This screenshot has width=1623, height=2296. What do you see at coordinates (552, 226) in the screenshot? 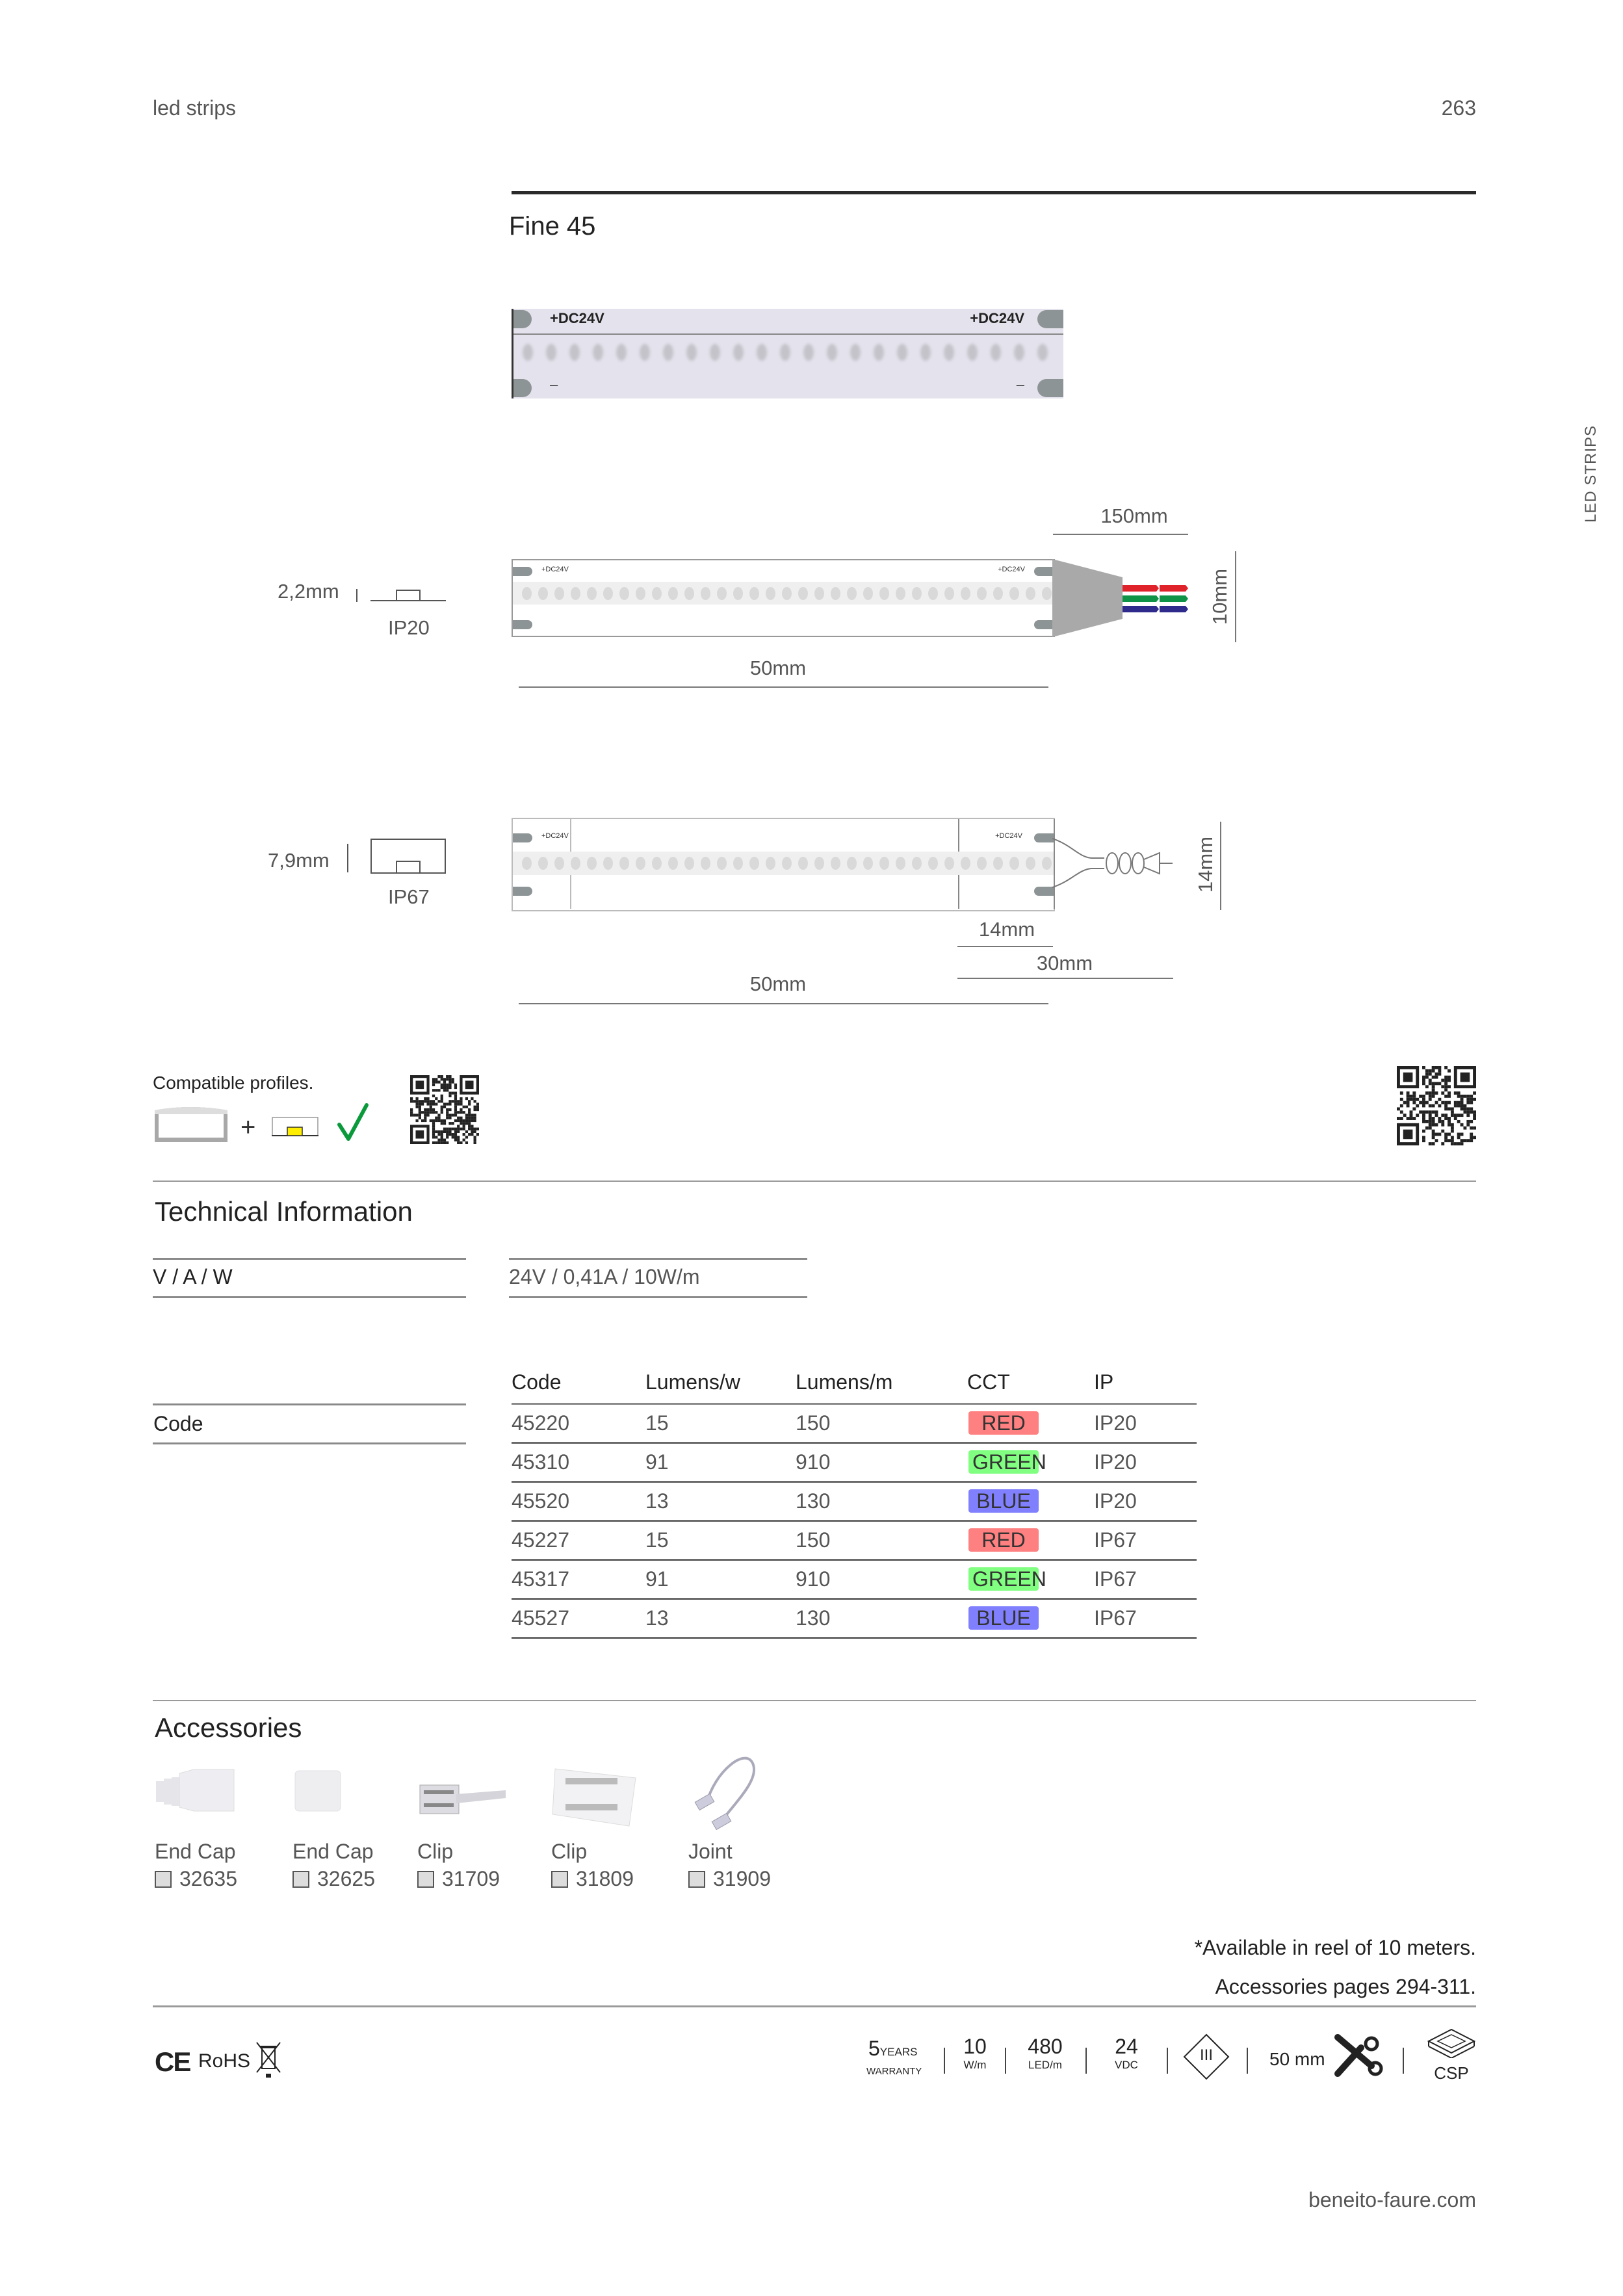
I see `product-title: Fine 45` at bounding box center [552, 226].